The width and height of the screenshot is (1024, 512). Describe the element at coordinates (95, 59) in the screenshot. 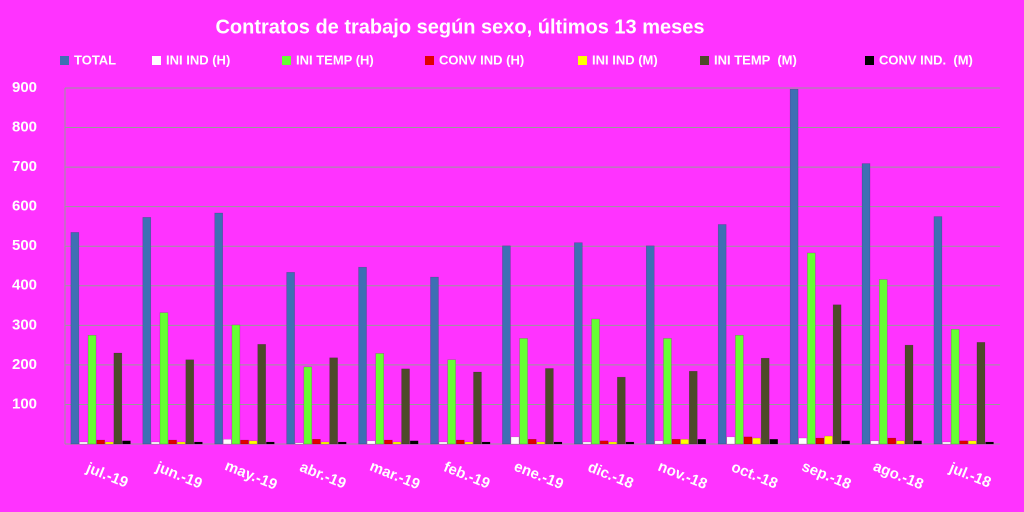

I see `legend-label: TOTAL` at that location.